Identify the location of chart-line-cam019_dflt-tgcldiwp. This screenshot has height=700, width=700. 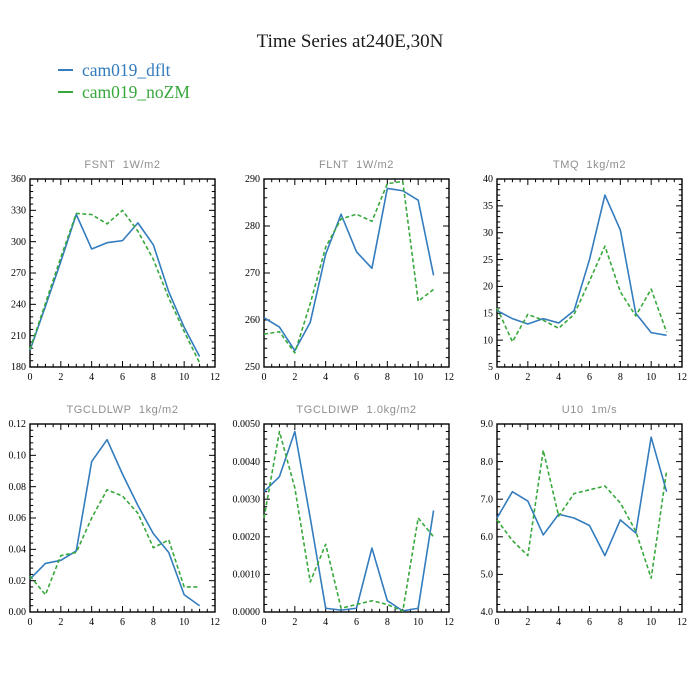
(349, 521).